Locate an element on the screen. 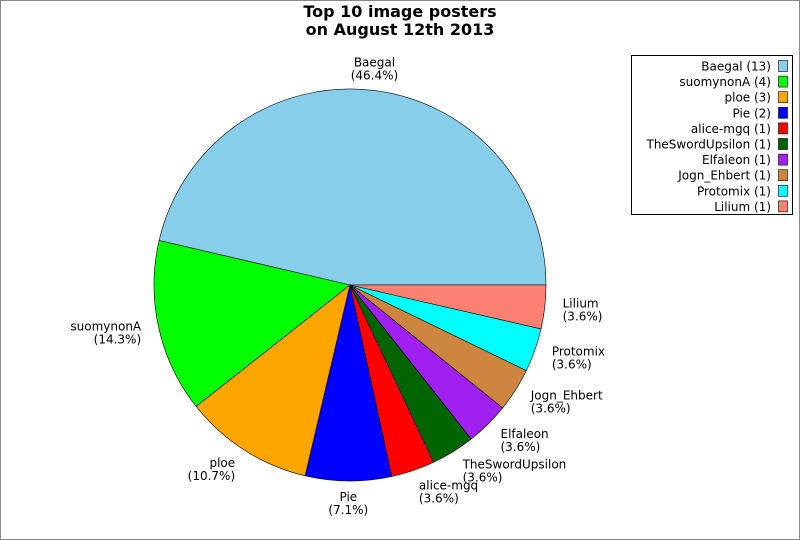 The image size is (800, 540). chart-title: on August 12th 2013 is located at coordinates (400, 29).